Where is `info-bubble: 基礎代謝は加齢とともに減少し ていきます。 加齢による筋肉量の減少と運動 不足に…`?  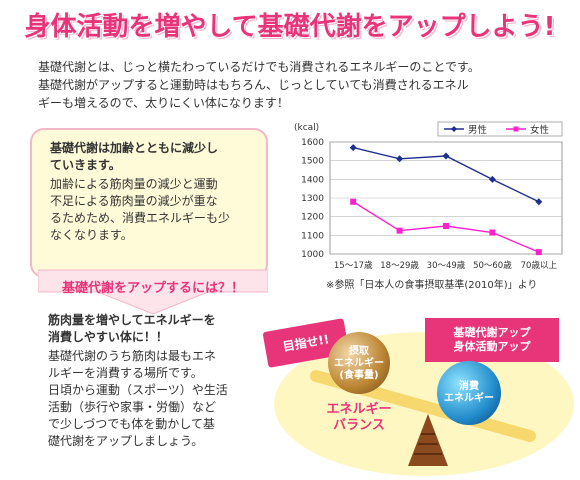
info-bubble: 基礎代謝は加齢とともに減少し ていきます。 加齢による筋肉量の減少と運動 不足に… is located at coordinates (149, 203).